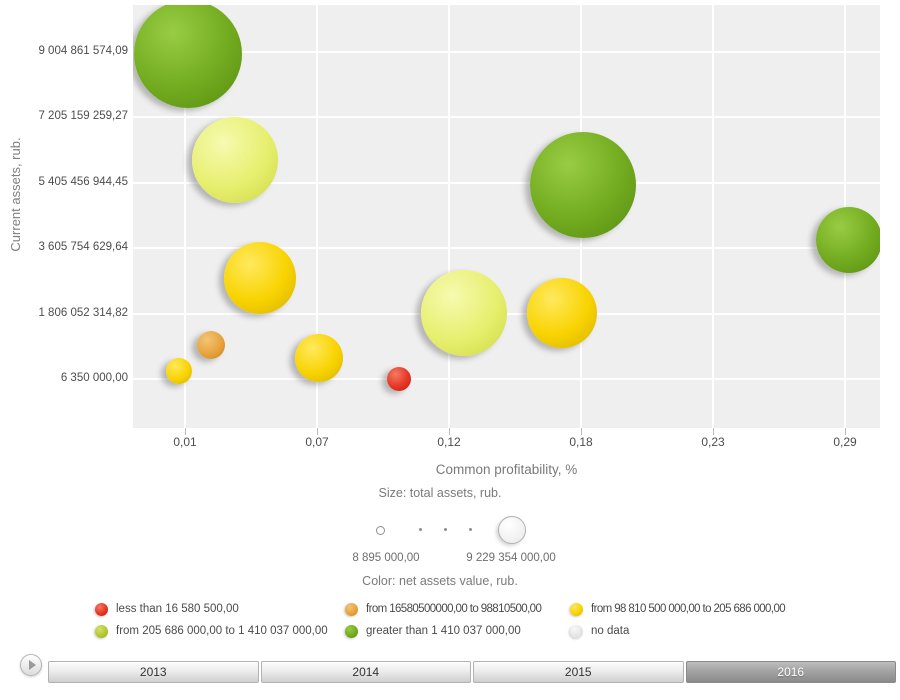 The image size is (900, 700). I want to click on legend-item: greater than 1 410 037 000,00, so click(457, 631).